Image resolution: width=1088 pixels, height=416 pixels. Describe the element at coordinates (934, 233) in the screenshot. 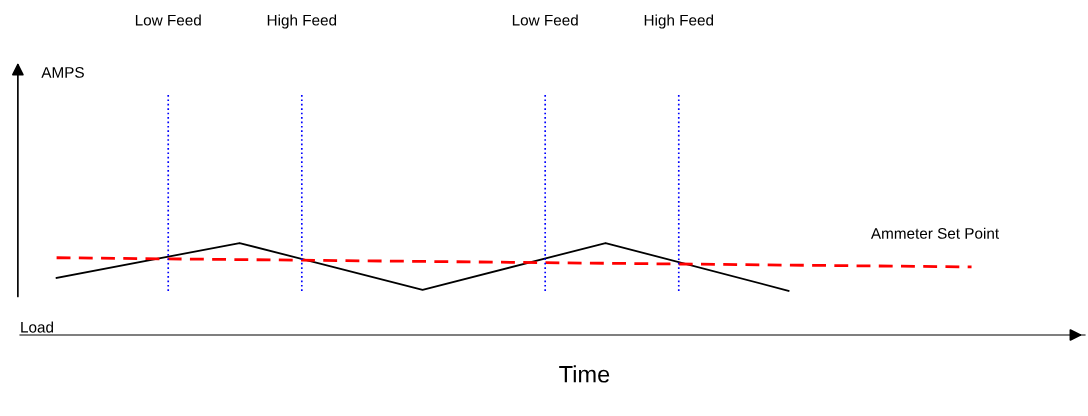

I see `series-label: Ammeter Set Point` at that location.